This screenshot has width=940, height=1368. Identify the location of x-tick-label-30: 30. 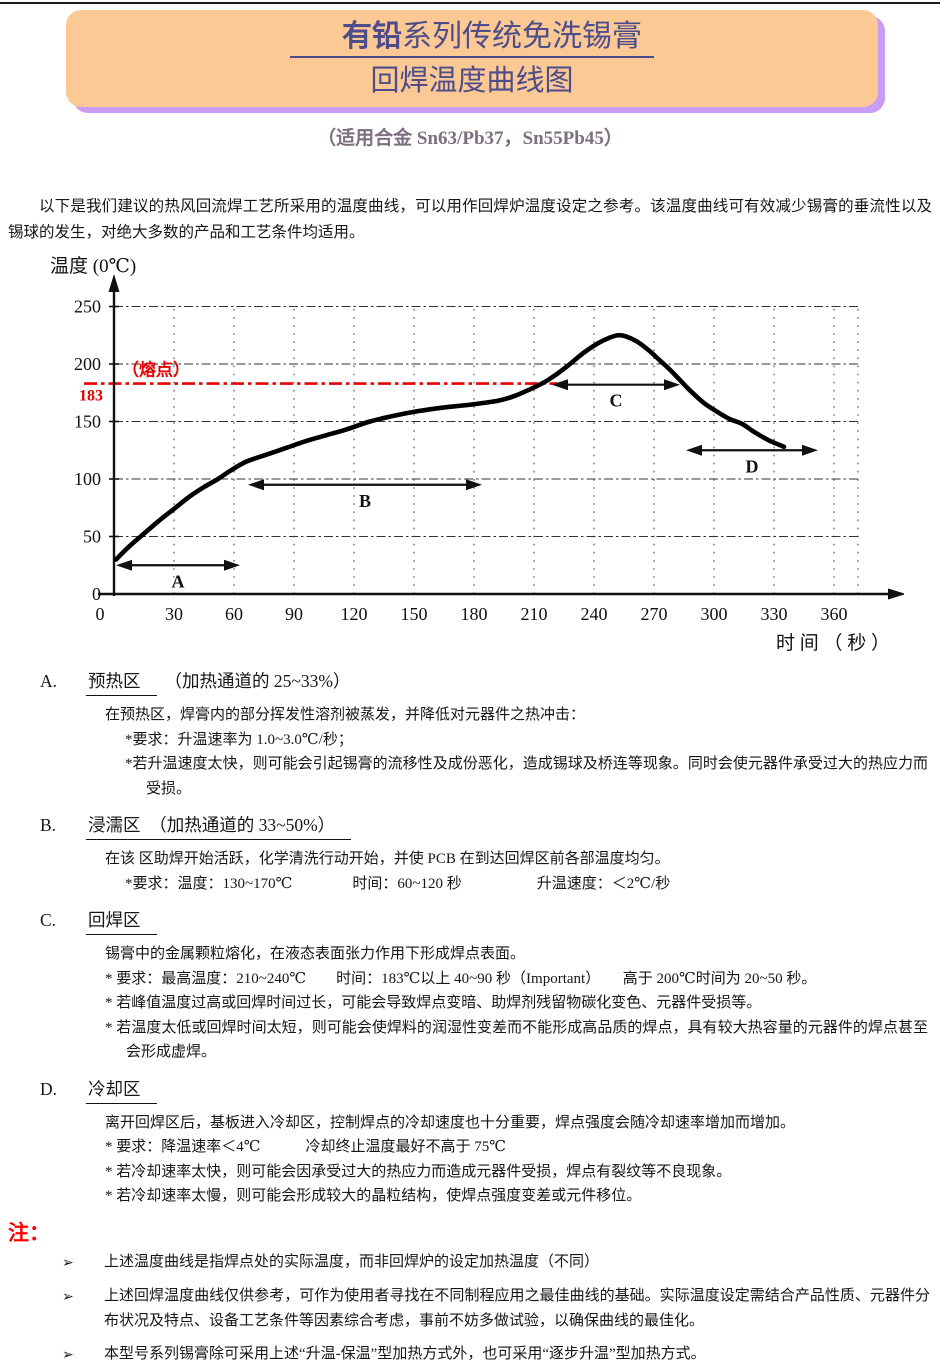
(174, 614).